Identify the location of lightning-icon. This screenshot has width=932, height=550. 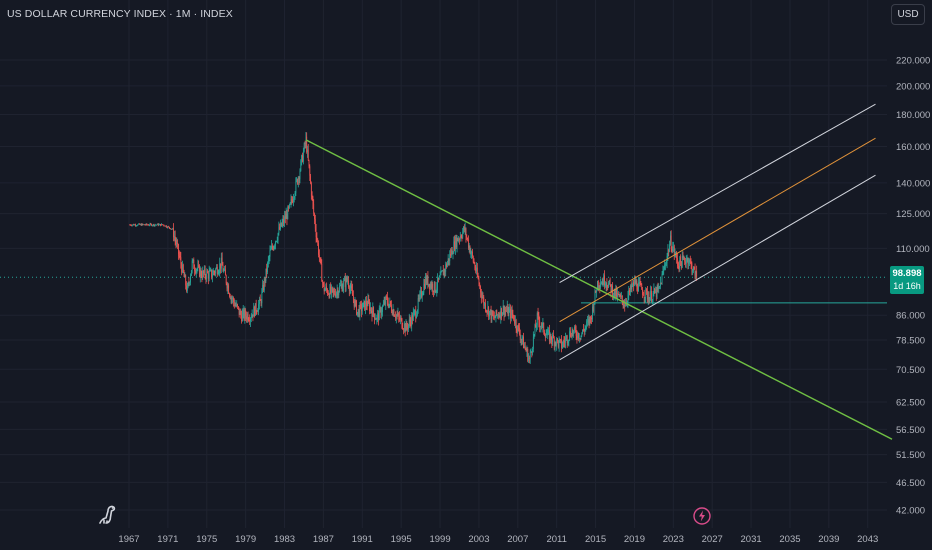
(702, 518).